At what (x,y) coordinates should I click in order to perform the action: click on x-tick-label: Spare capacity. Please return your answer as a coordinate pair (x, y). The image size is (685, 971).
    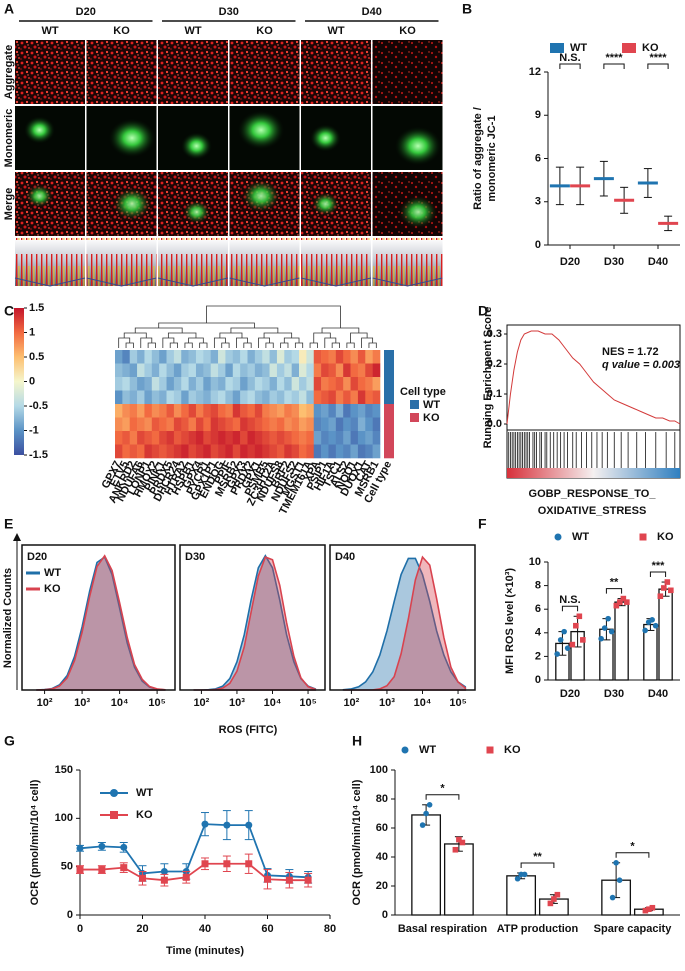
    Looking at the image, I should click on (633, 929).